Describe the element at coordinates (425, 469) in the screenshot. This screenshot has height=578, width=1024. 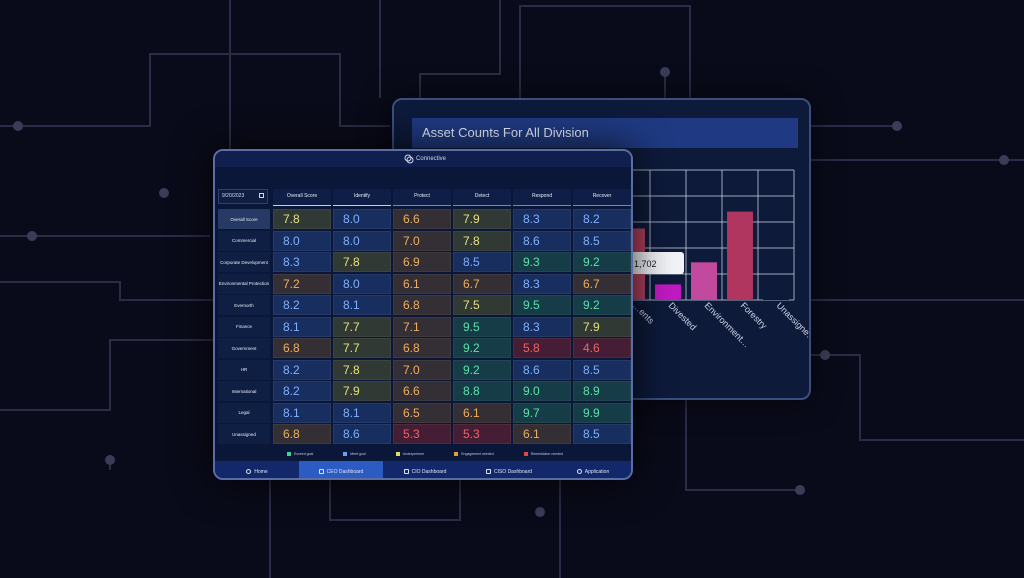
I see `nav-cio-dashboard: CIO Dashboard` at that location.